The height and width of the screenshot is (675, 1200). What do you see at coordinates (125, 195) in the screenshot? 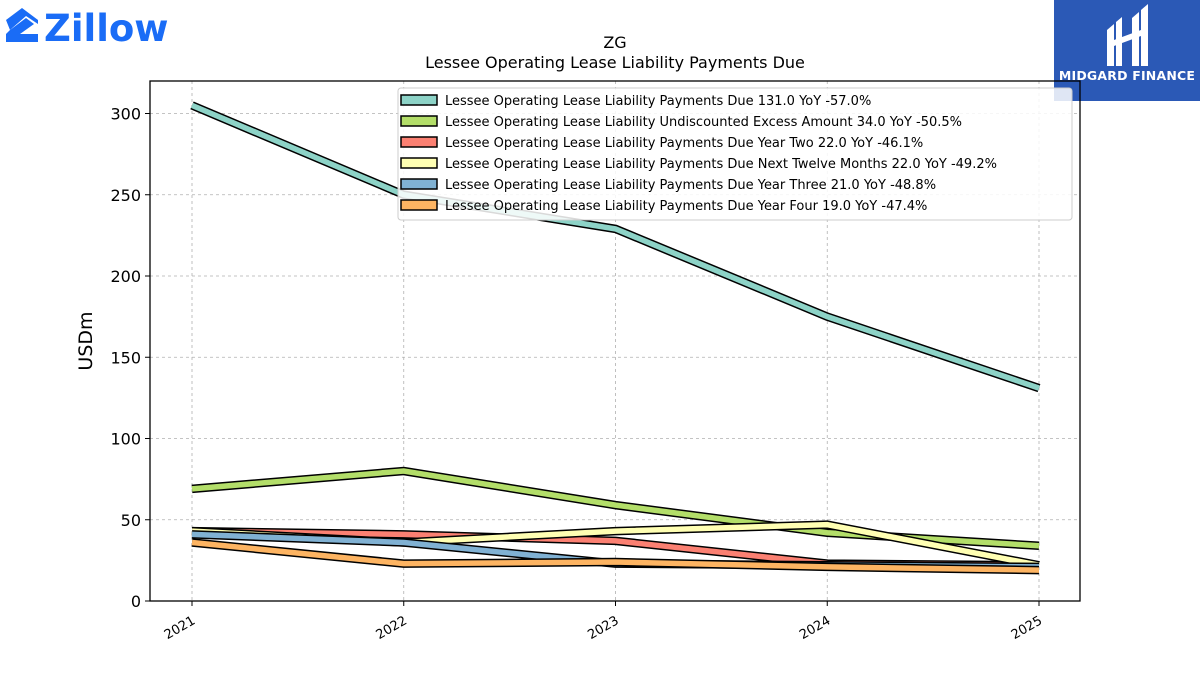
I see `y-tick-label: 250` at bounding box center [125, 195].